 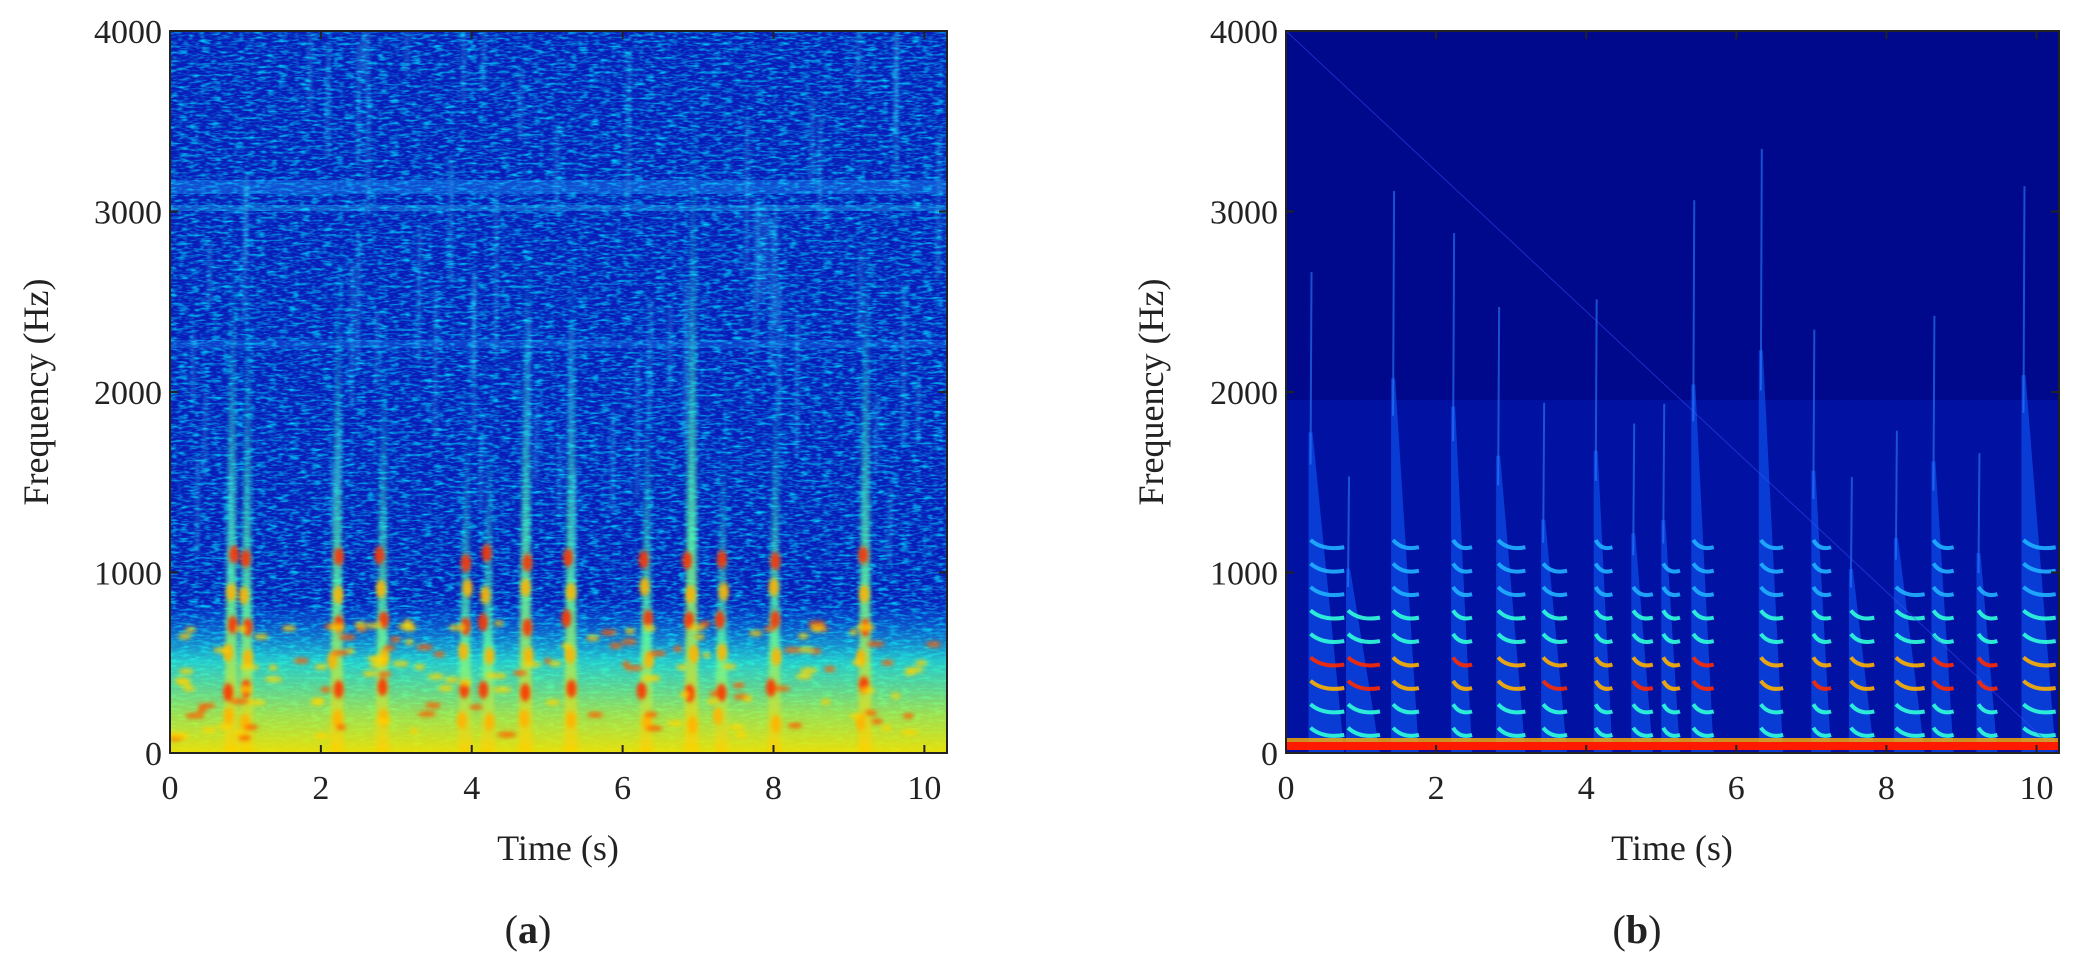 I want to click on panel-label-b: (b), so click(x=1637, y=929).